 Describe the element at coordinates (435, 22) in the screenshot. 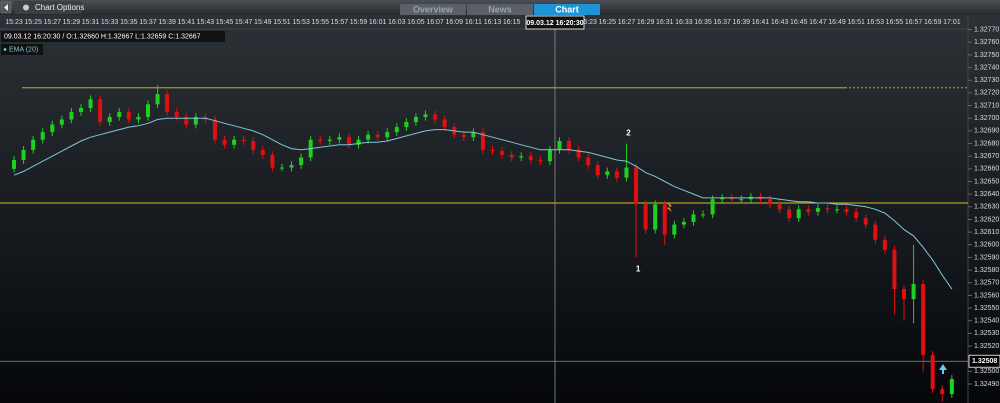

I see `x-tick-label: 16:07` at that location.